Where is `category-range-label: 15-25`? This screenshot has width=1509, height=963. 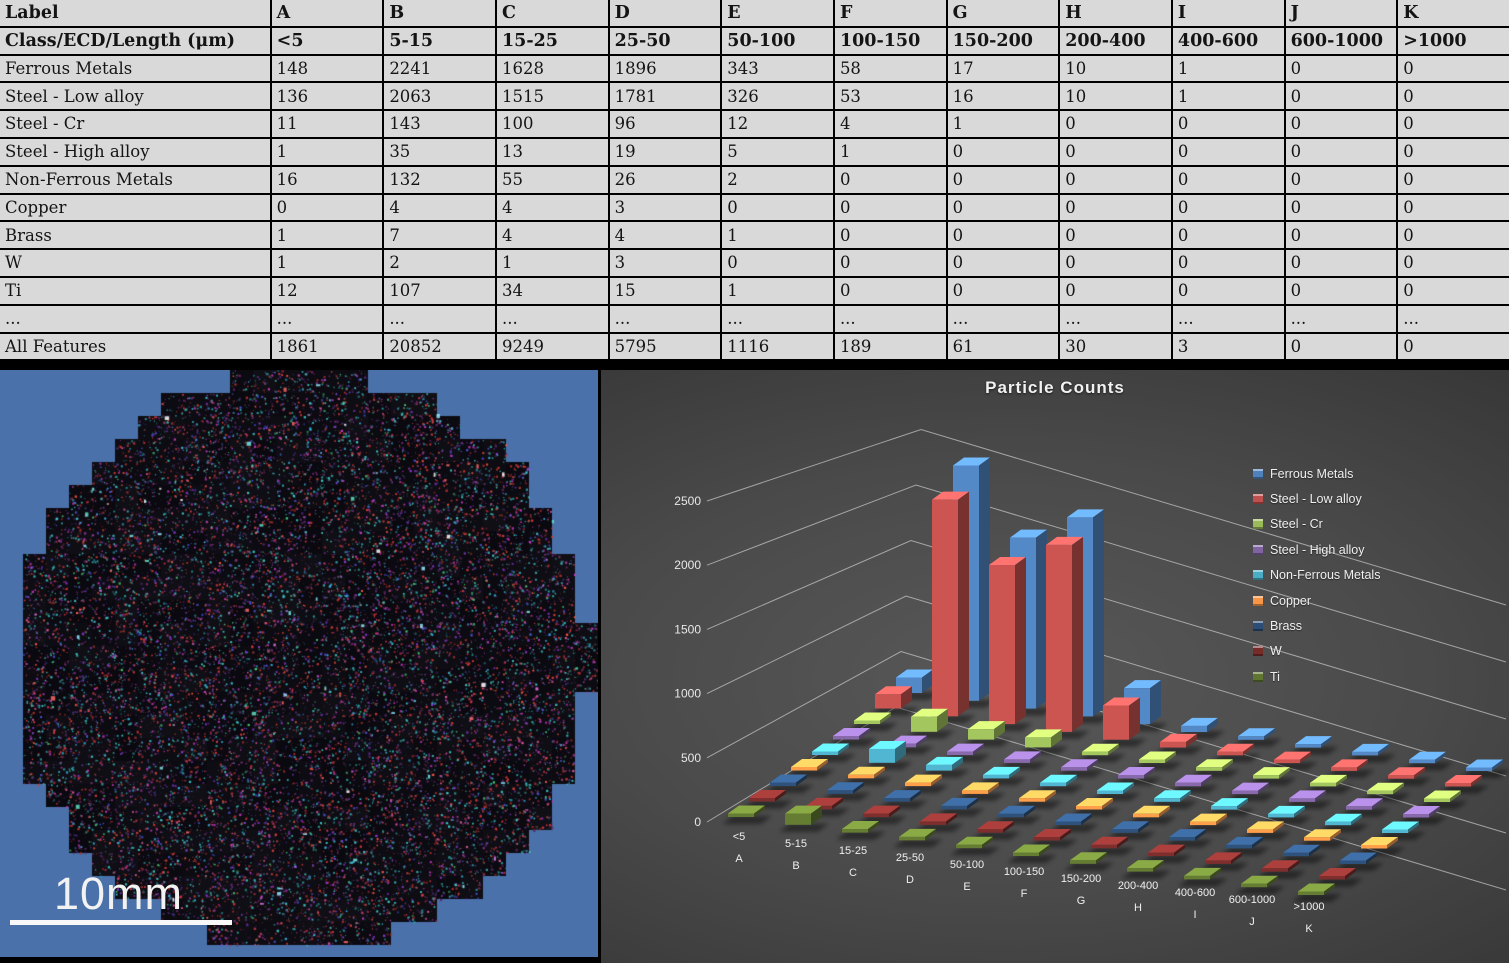
category-range-label: 15-25 is located at coordinates (853, 851).